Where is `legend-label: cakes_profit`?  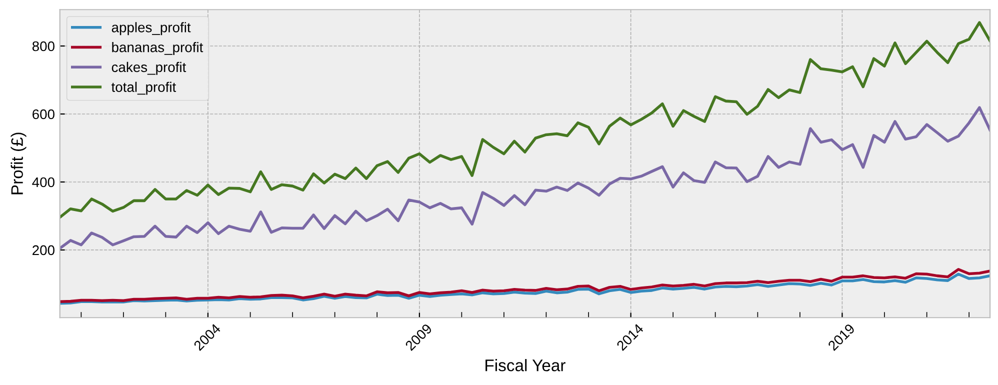
legend-label: cakes_profit is located at coordinates (149, 68).